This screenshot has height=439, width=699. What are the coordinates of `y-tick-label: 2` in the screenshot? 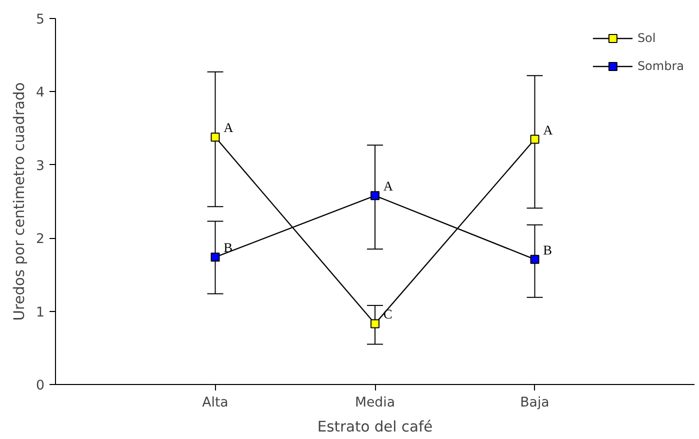 It's located at (40, 240).